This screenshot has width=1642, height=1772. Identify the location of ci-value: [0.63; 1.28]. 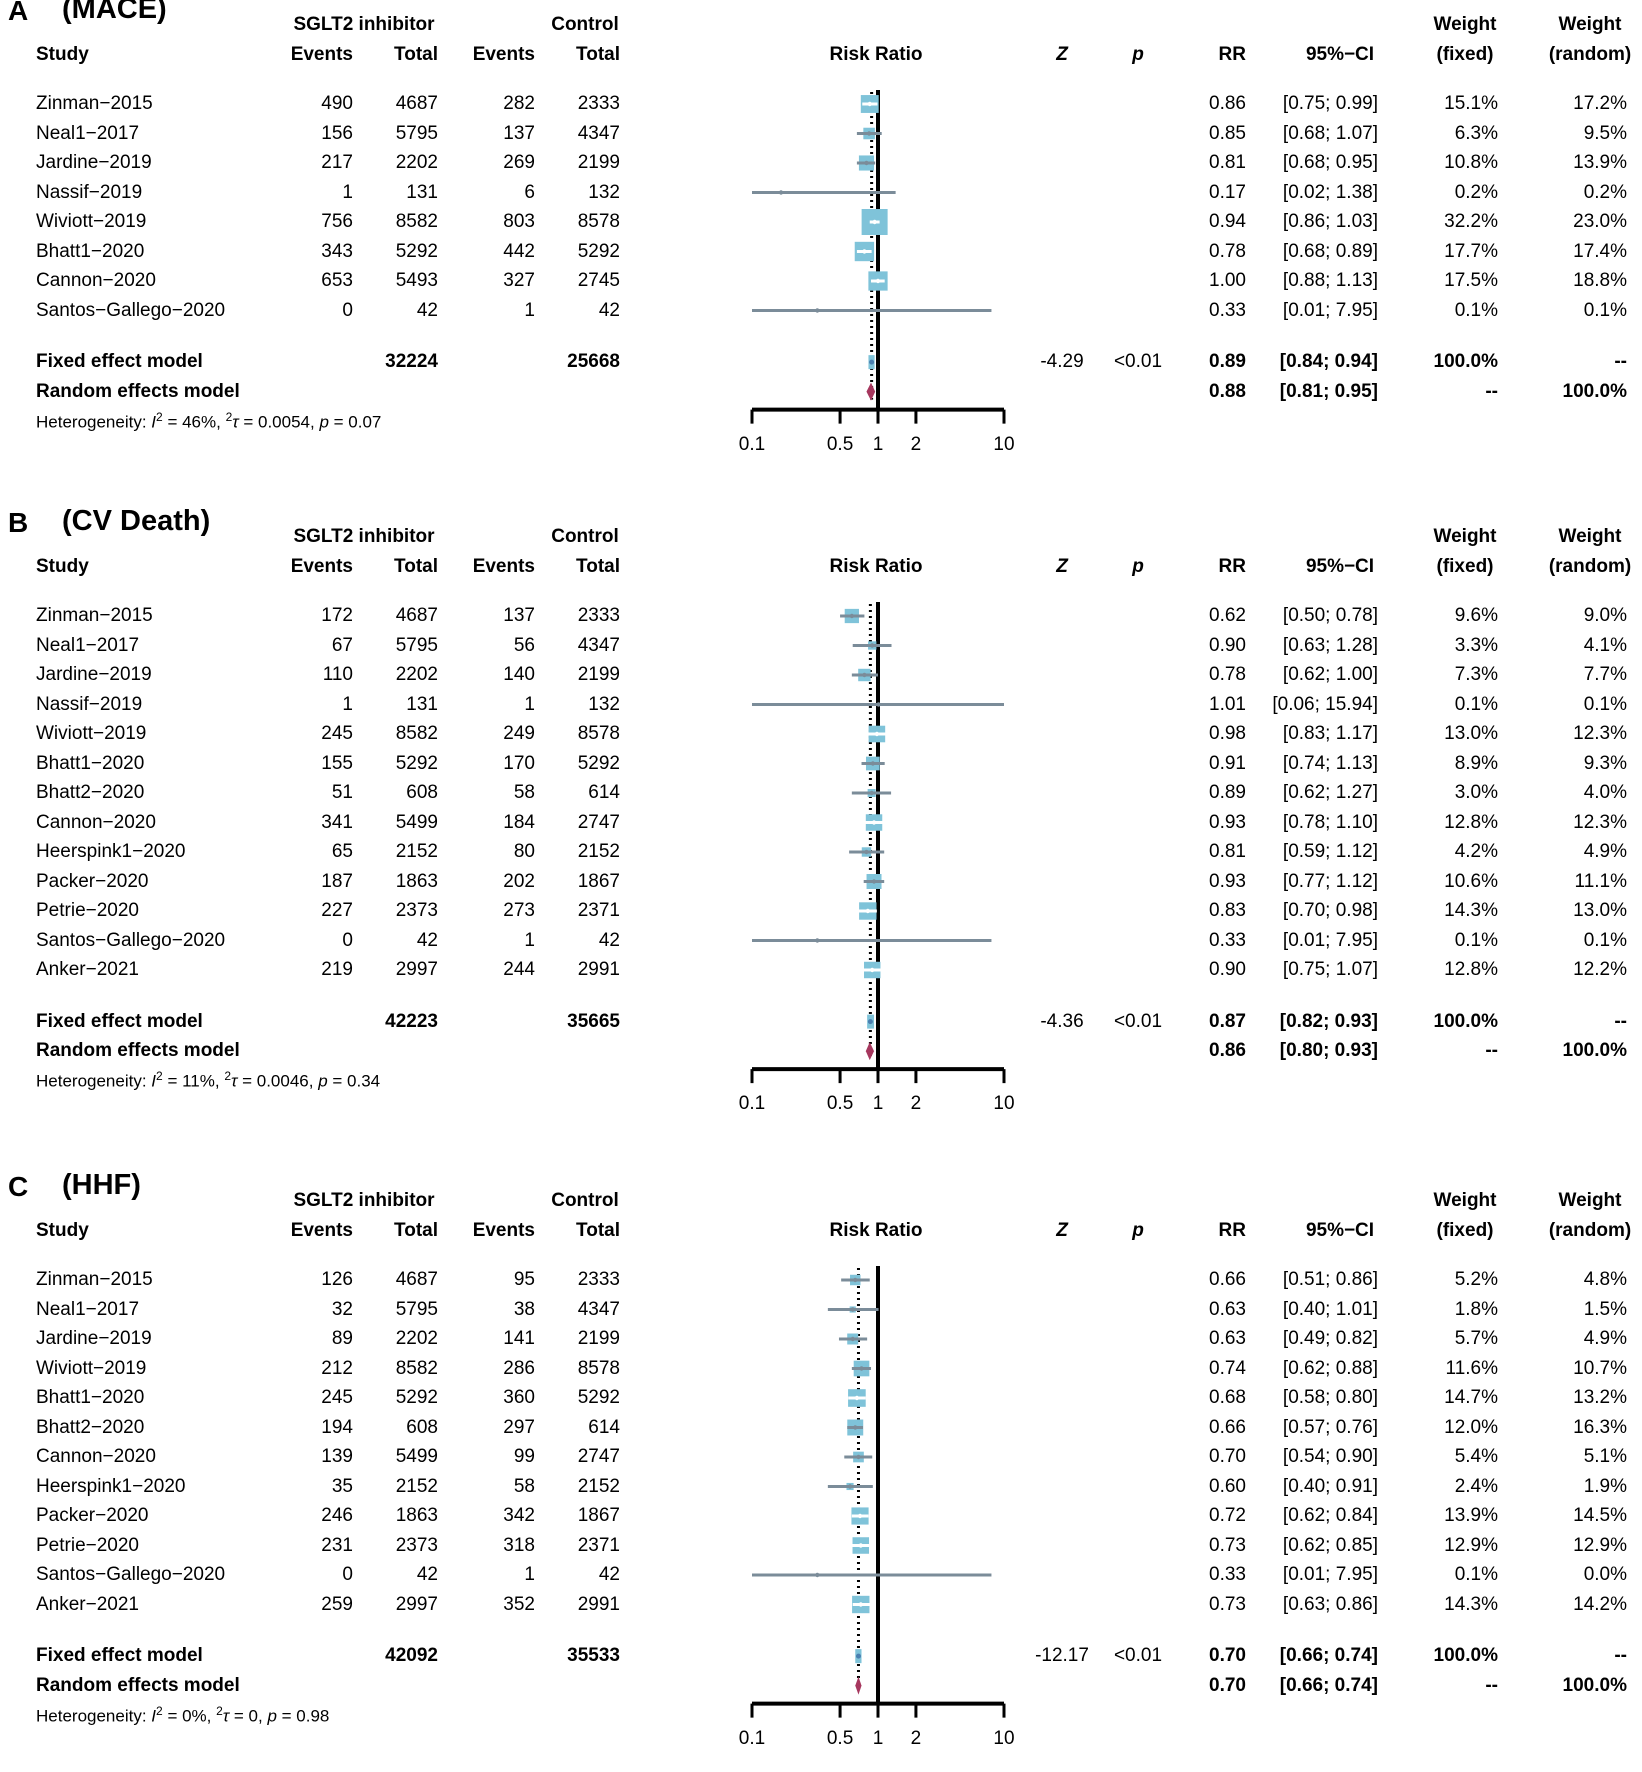
(1330, 645).